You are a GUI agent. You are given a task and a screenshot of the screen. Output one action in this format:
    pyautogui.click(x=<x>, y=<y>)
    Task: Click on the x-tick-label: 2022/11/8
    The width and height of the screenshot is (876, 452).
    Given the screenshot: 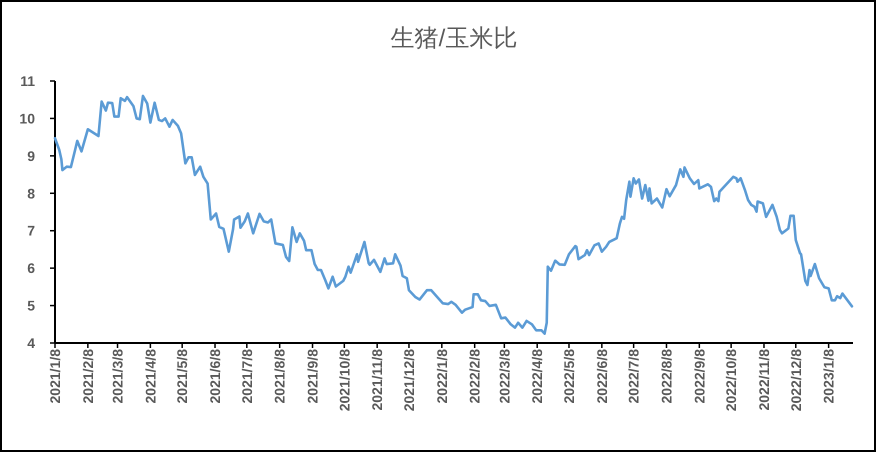 What is the action you would take?
    pyautogui.click(x=764, y=379)
    